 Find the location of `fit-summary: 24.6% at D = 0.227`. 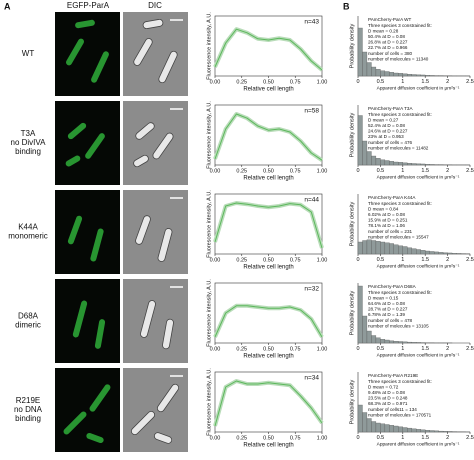

fit-summary: 24.6% at D = 0.227 is located at coordinates (388, 131).